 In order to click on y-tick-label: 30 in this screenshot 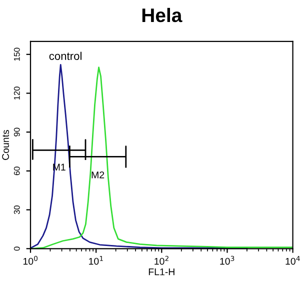, I will do `click(17, 209)`.